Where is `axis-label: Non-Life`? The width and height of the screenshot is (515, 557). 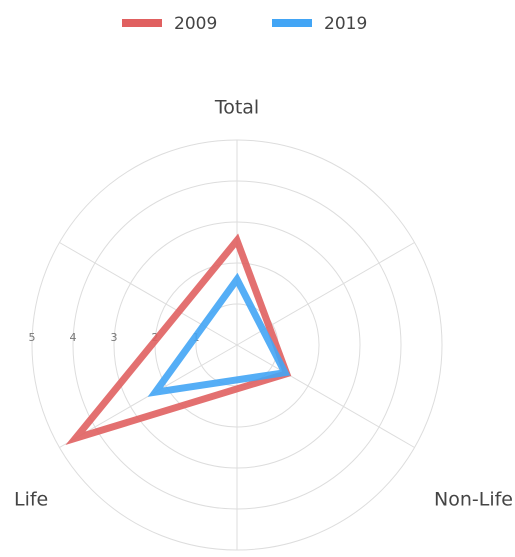
axis-label: Non-Life is located at coordinates (473, 500).